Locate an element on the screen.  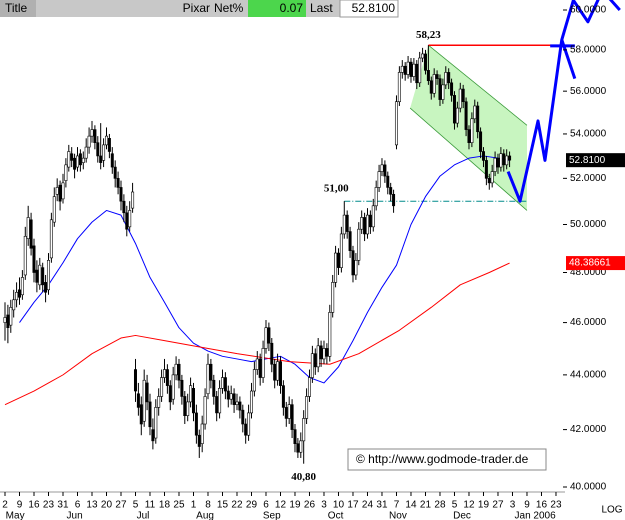
x-tick-label: 23 is located at coordinates (556, 505).